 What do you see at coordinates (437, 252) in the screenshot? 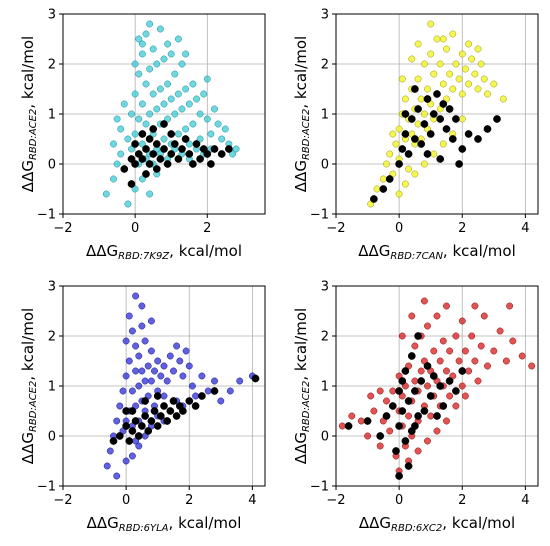
I see `x-axis-label: ΔΔGRBD:7CAN, kcal/mol` at bounding box center [437, 252].